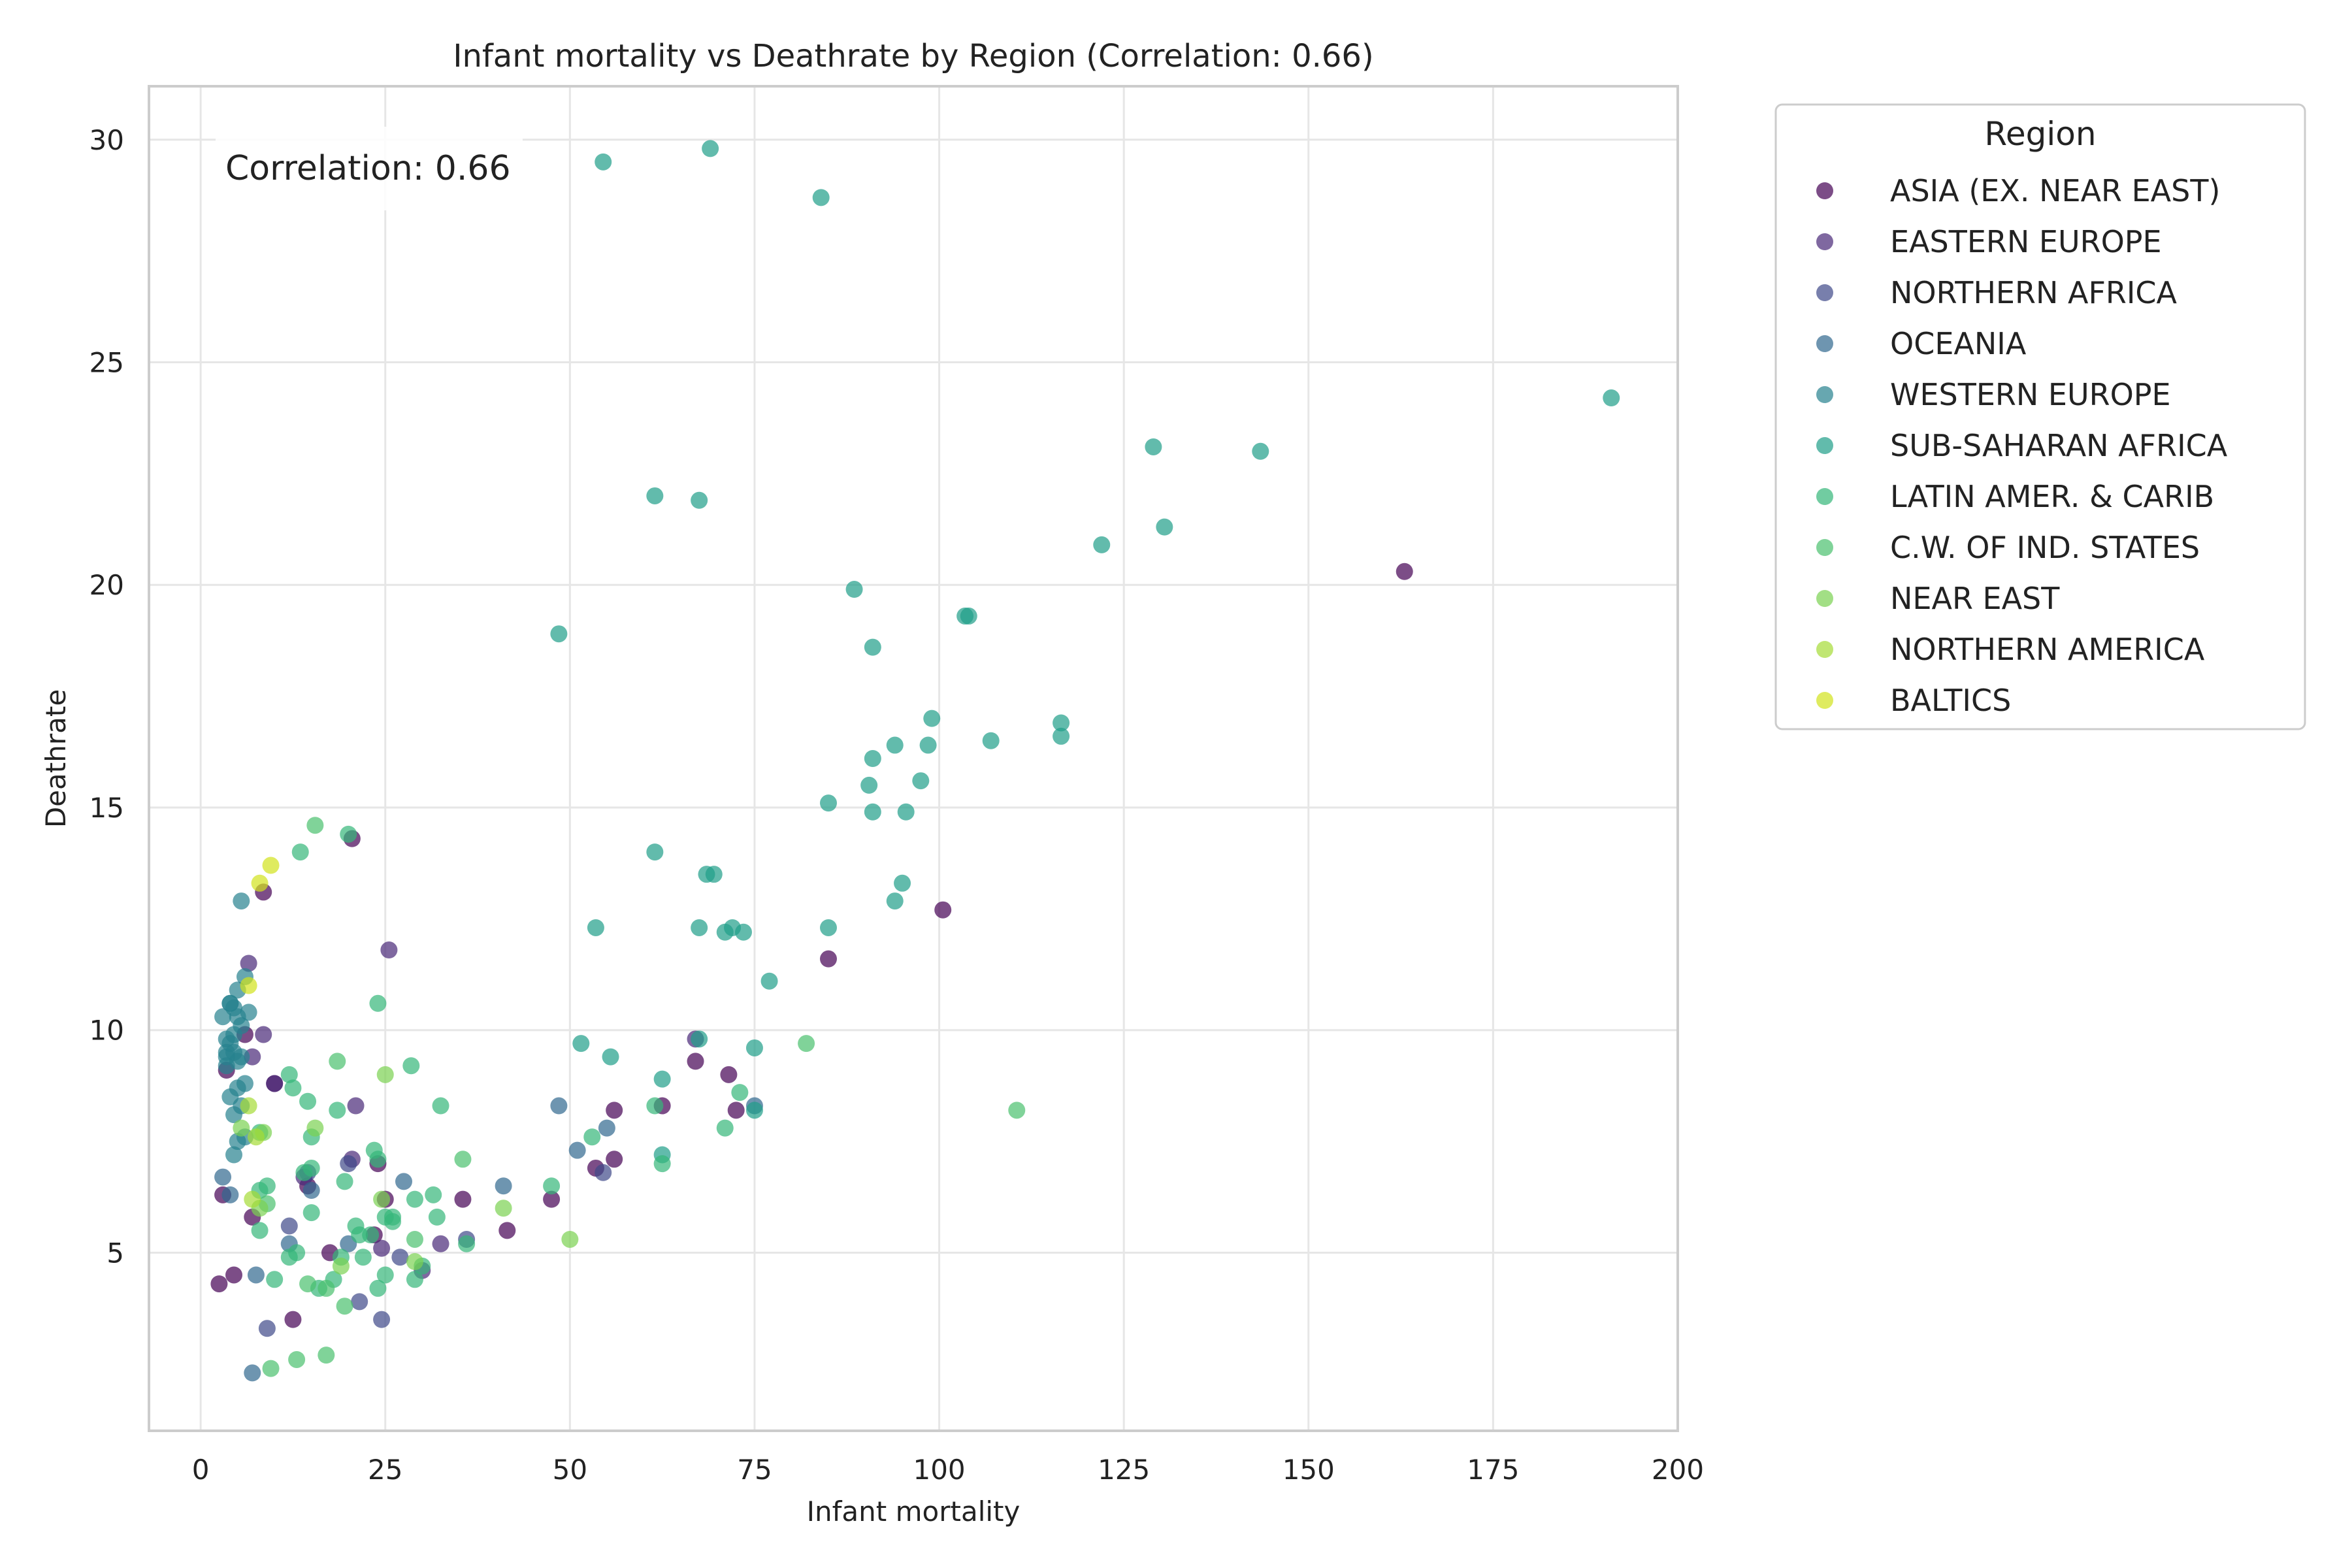 The image size is (2352, 1568). Describe the element at coordinates (368, 168) in the screenshot. I see `correlation-annotation: Correlation: 0.66` at that location.